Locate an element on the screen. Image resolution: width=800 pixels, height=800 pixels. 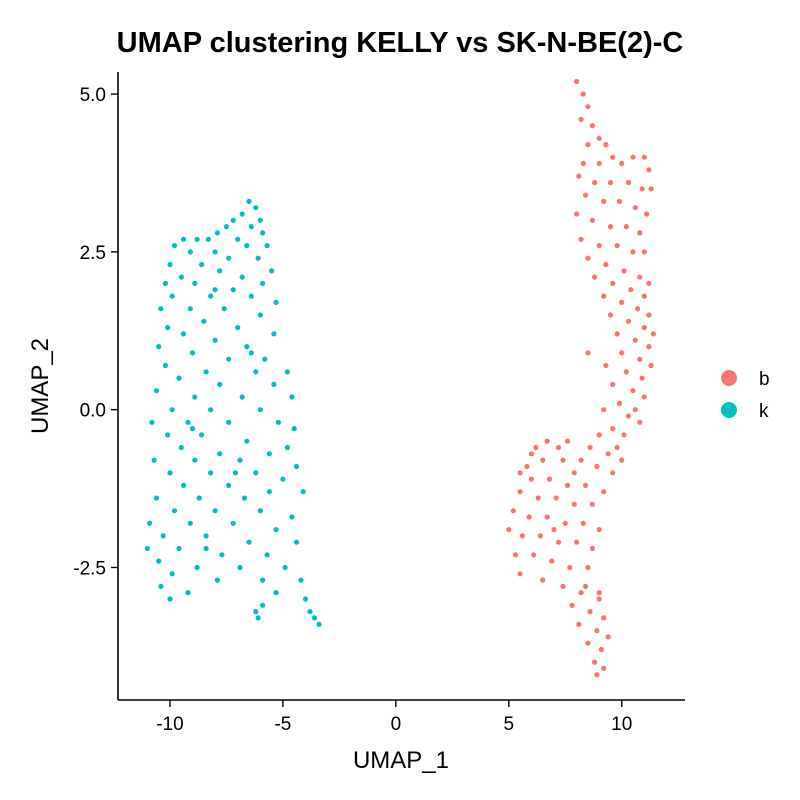
x-tick-label: 10 is located at coordinates (621, 724).